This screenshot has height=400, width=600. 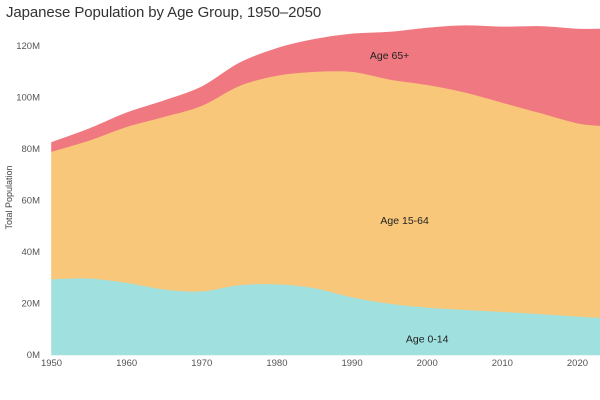 I want to click on x-tick-label: 1950, so click(x=51, y=363).